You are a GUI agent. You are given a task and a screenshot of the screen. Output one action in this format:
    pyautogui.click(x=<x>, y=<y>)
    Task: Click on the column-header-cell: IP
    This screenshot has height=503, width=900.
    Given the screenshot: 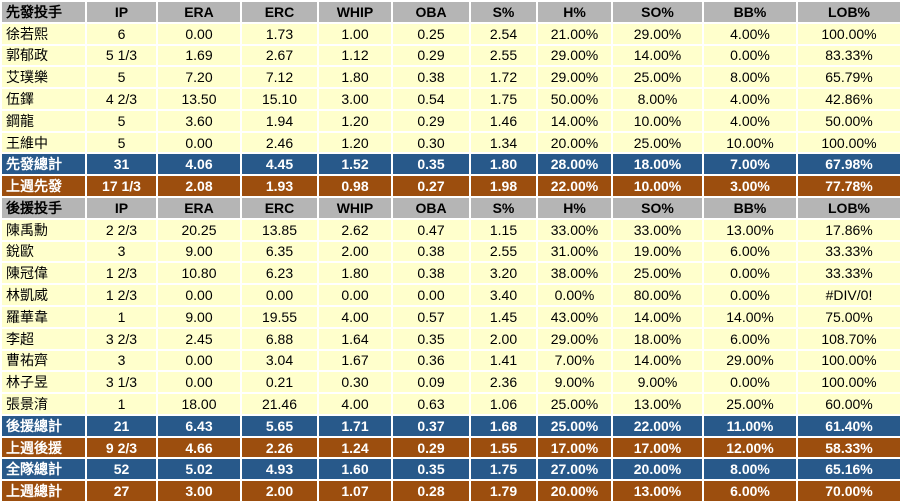 What is the action you would take?
    pyautogui.click(x=121, y=12)
    